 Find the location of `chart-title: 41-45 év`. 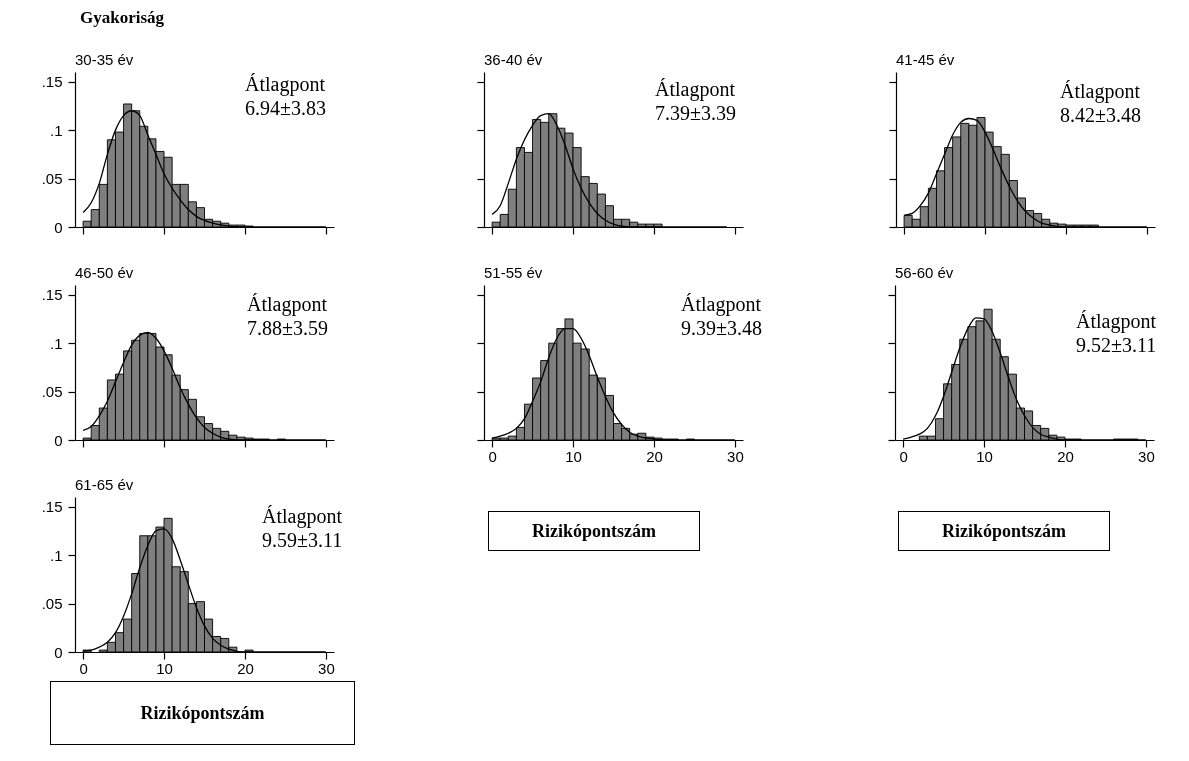

chart-title: 41-45 év is located at coordinates (925, 59).